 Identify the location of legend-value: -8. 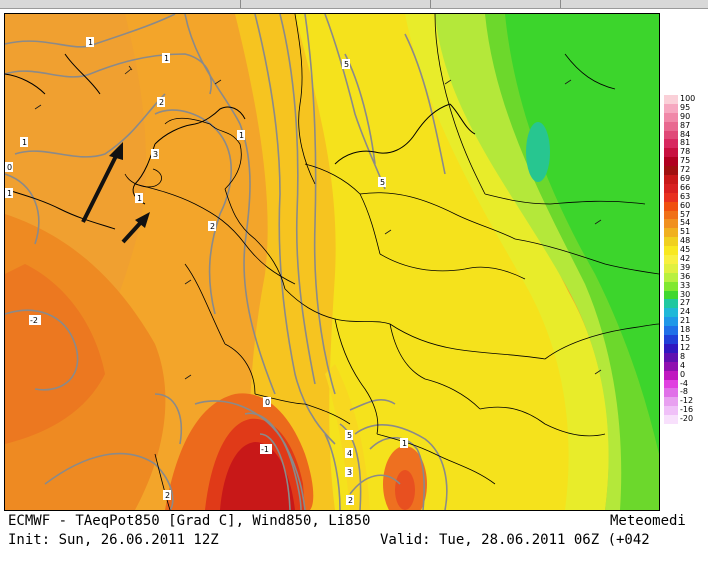
(684, 392).